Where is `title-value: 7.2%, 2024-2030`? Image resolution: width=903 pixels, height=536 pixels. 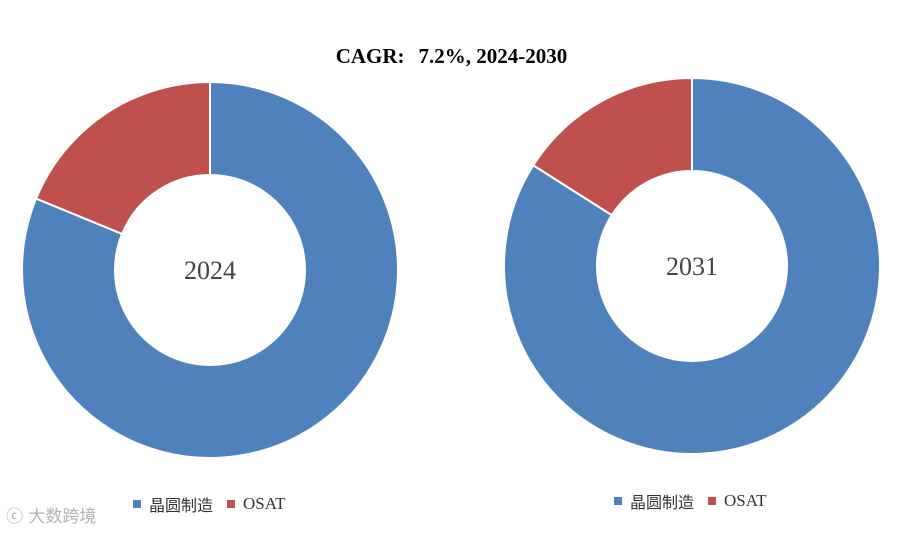
title-value: 7.2%, 2024-2030 is located at coordinates (493, 56).